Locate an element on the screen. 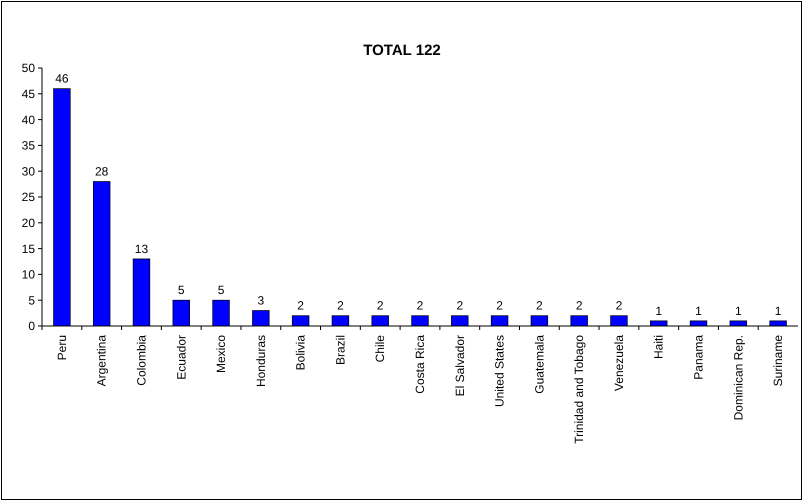 The height and width of the screenshot is (502, 804). y-tick-label: 20 is located at coordinates (29, 223).